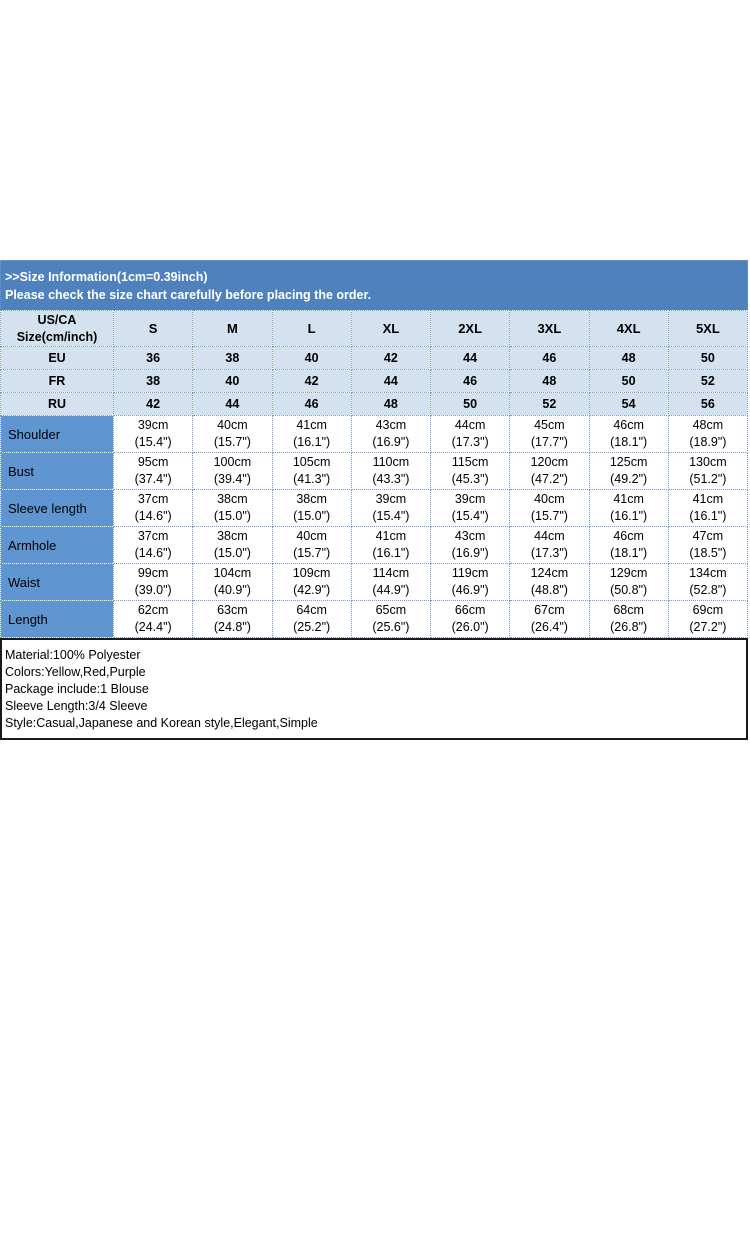 The height and width of the screenshot is (1260, 750). Describe the element at coordinates (470, 479) in the screenshot. I see `inch-value: (45.3")` at that location.